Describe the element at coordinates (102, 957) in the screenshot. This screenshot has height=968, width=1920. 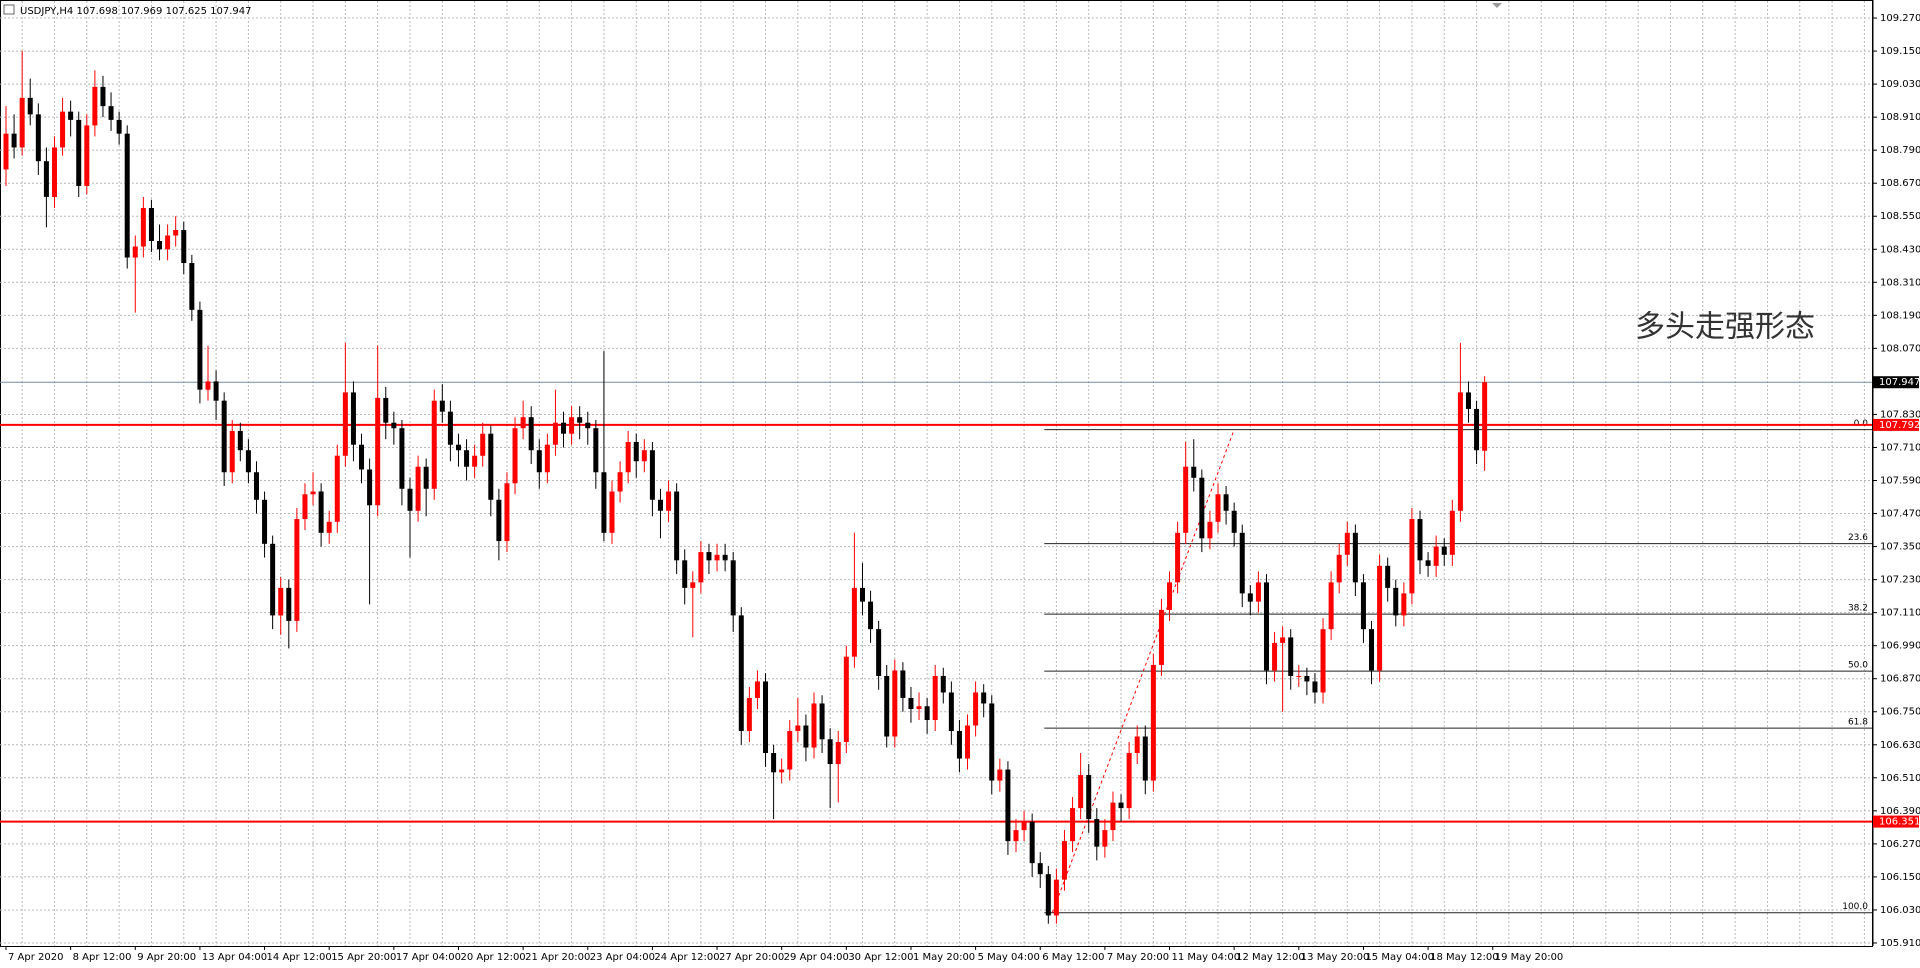
I see `x-tick-label: 8 Apr 12:00` at that location.